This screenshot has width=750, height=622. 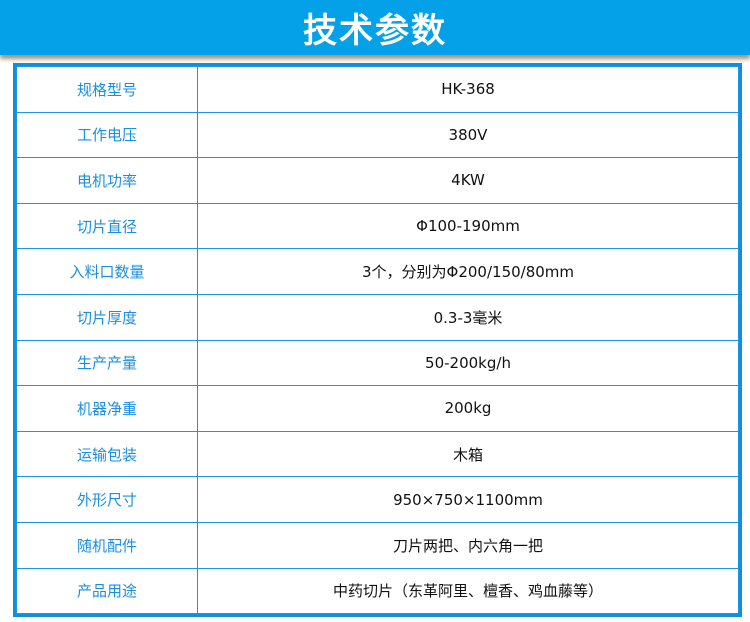 I want to click on spec-value: 380V, so click(x=468, y=135).